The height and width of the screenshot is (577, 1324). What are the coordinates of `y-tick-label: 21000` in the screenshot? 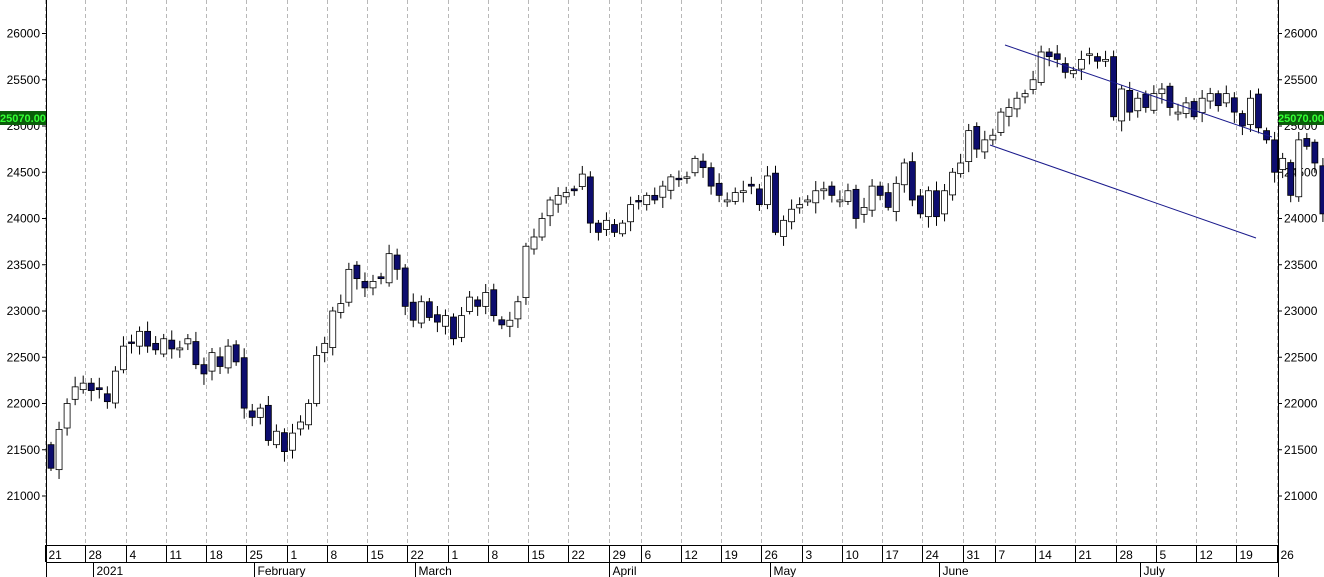 It's located at (24, 496).